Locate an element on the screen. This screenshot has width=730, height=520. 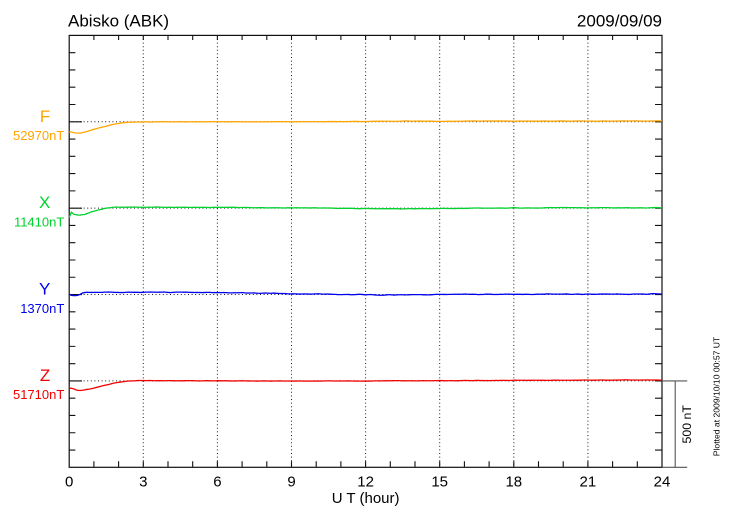
svg-text: 15 is located at coordinates (439, 482).